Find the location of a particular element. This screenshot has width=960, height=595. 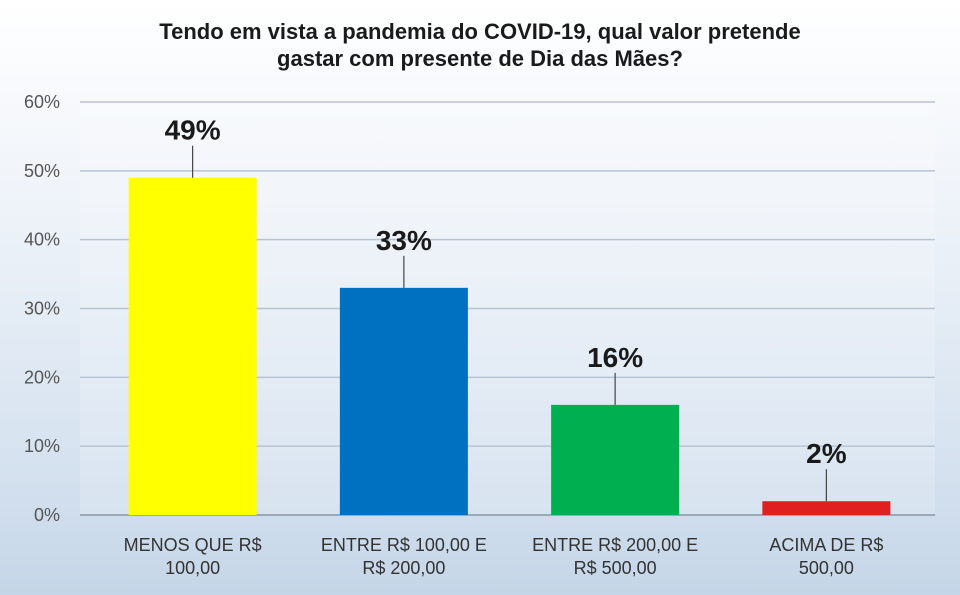

data-label: 2% is located at coordinates (826, 453).